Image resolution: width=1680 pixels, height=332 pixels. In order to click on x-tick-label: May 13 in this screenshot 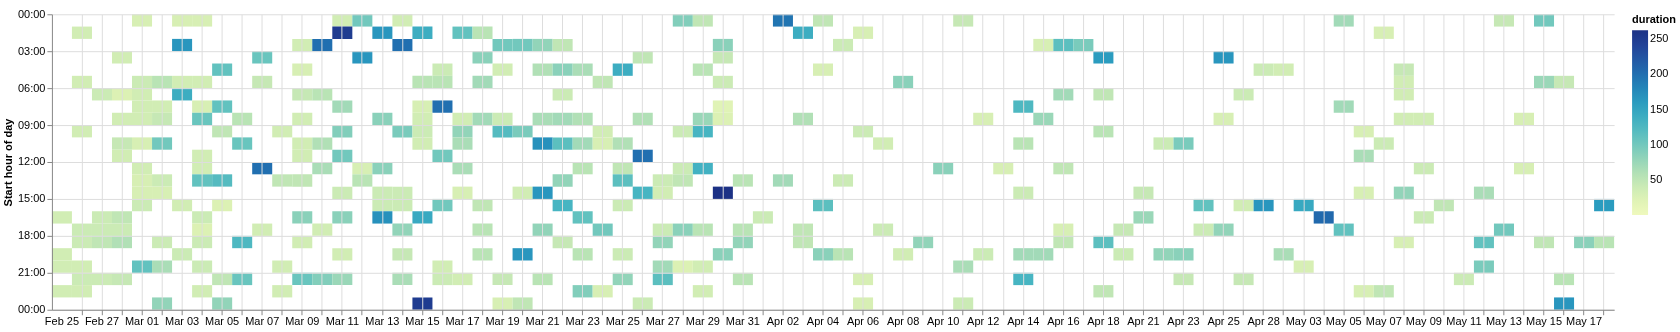, I will do `click(1503, 320)`.